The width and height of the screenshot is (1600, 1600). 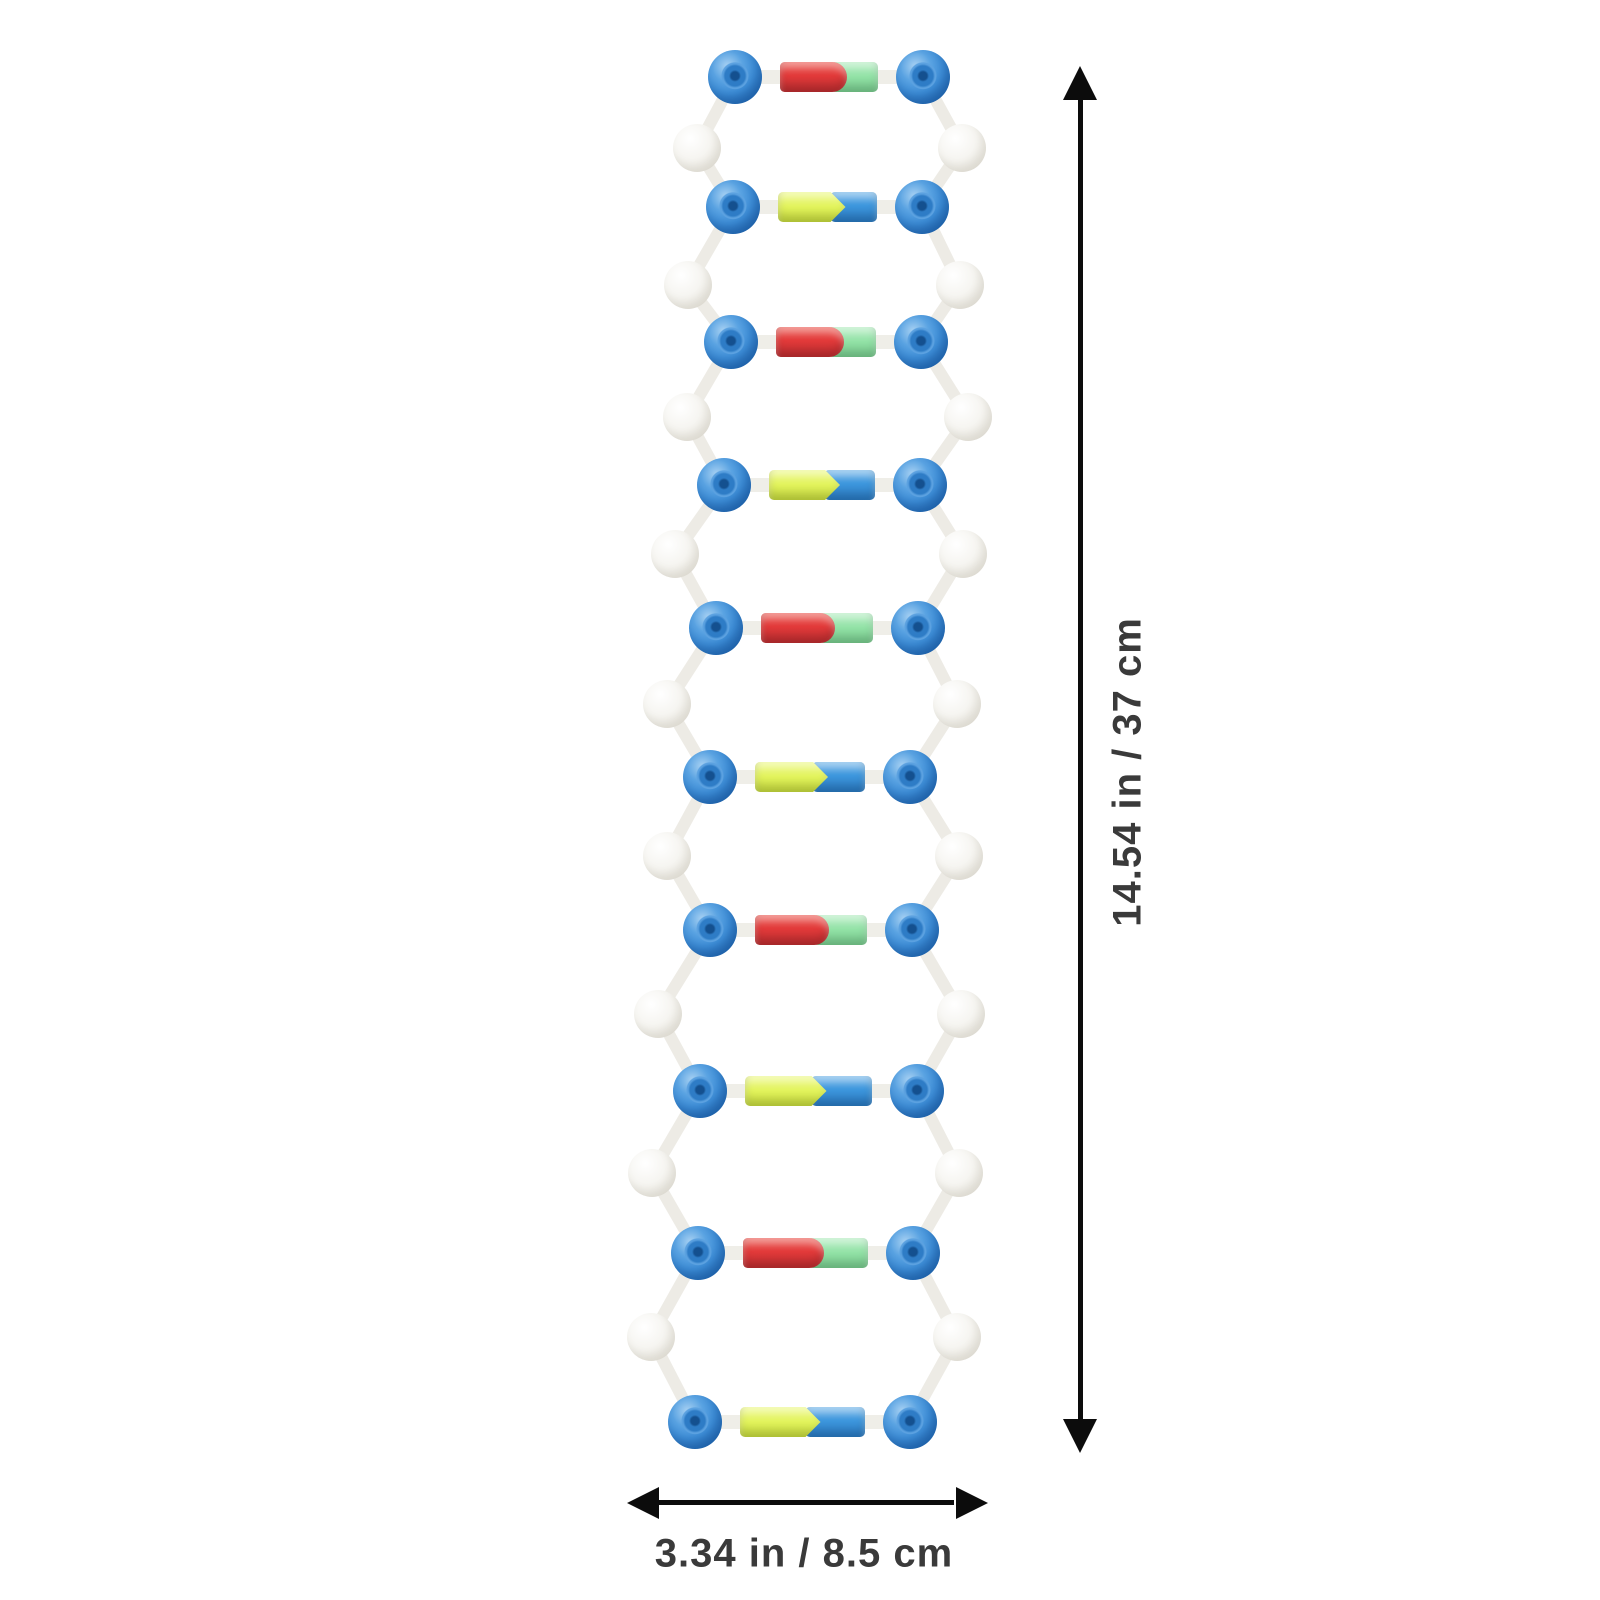 What do you see at coordinates (1127, 772) in the screenshot?
I see `height-dimension-label: 14.54 in / 37 cm` at bounding box center [1127, 772].